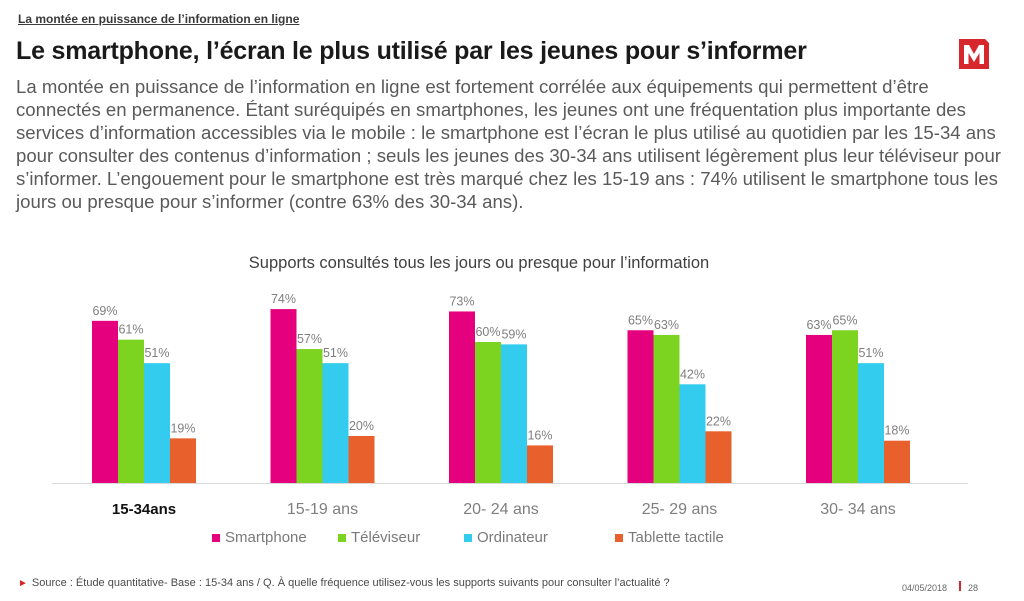  What do you see at coordinates (130, 330) in the screenshot?
I see `data-label: 61%` at bounding box center [130, 330].